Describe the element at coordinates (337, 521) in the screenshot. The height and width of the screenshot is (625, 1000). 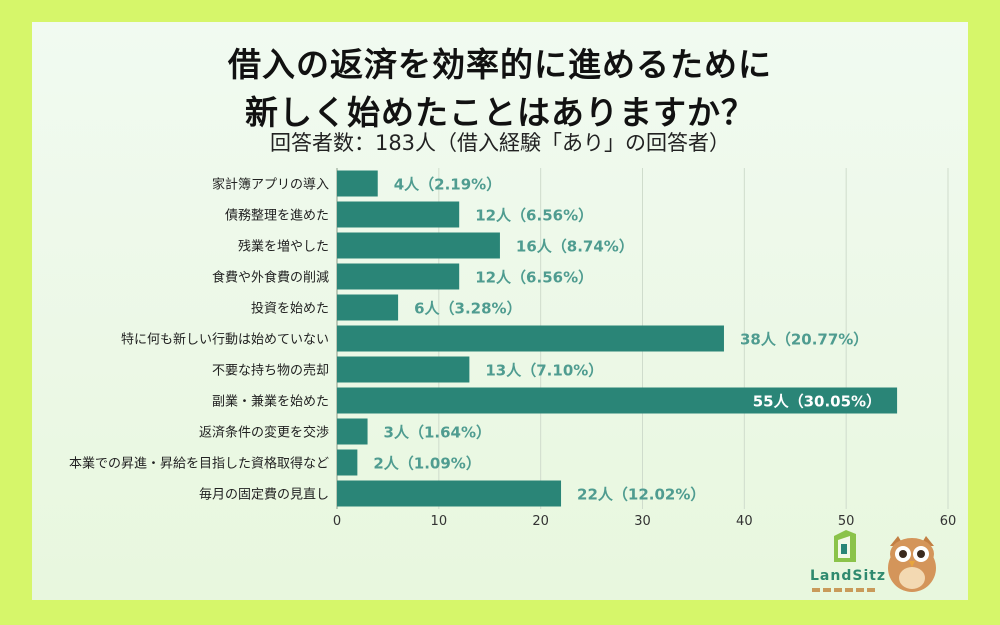
I see `x-tick-label: 0` at that location.